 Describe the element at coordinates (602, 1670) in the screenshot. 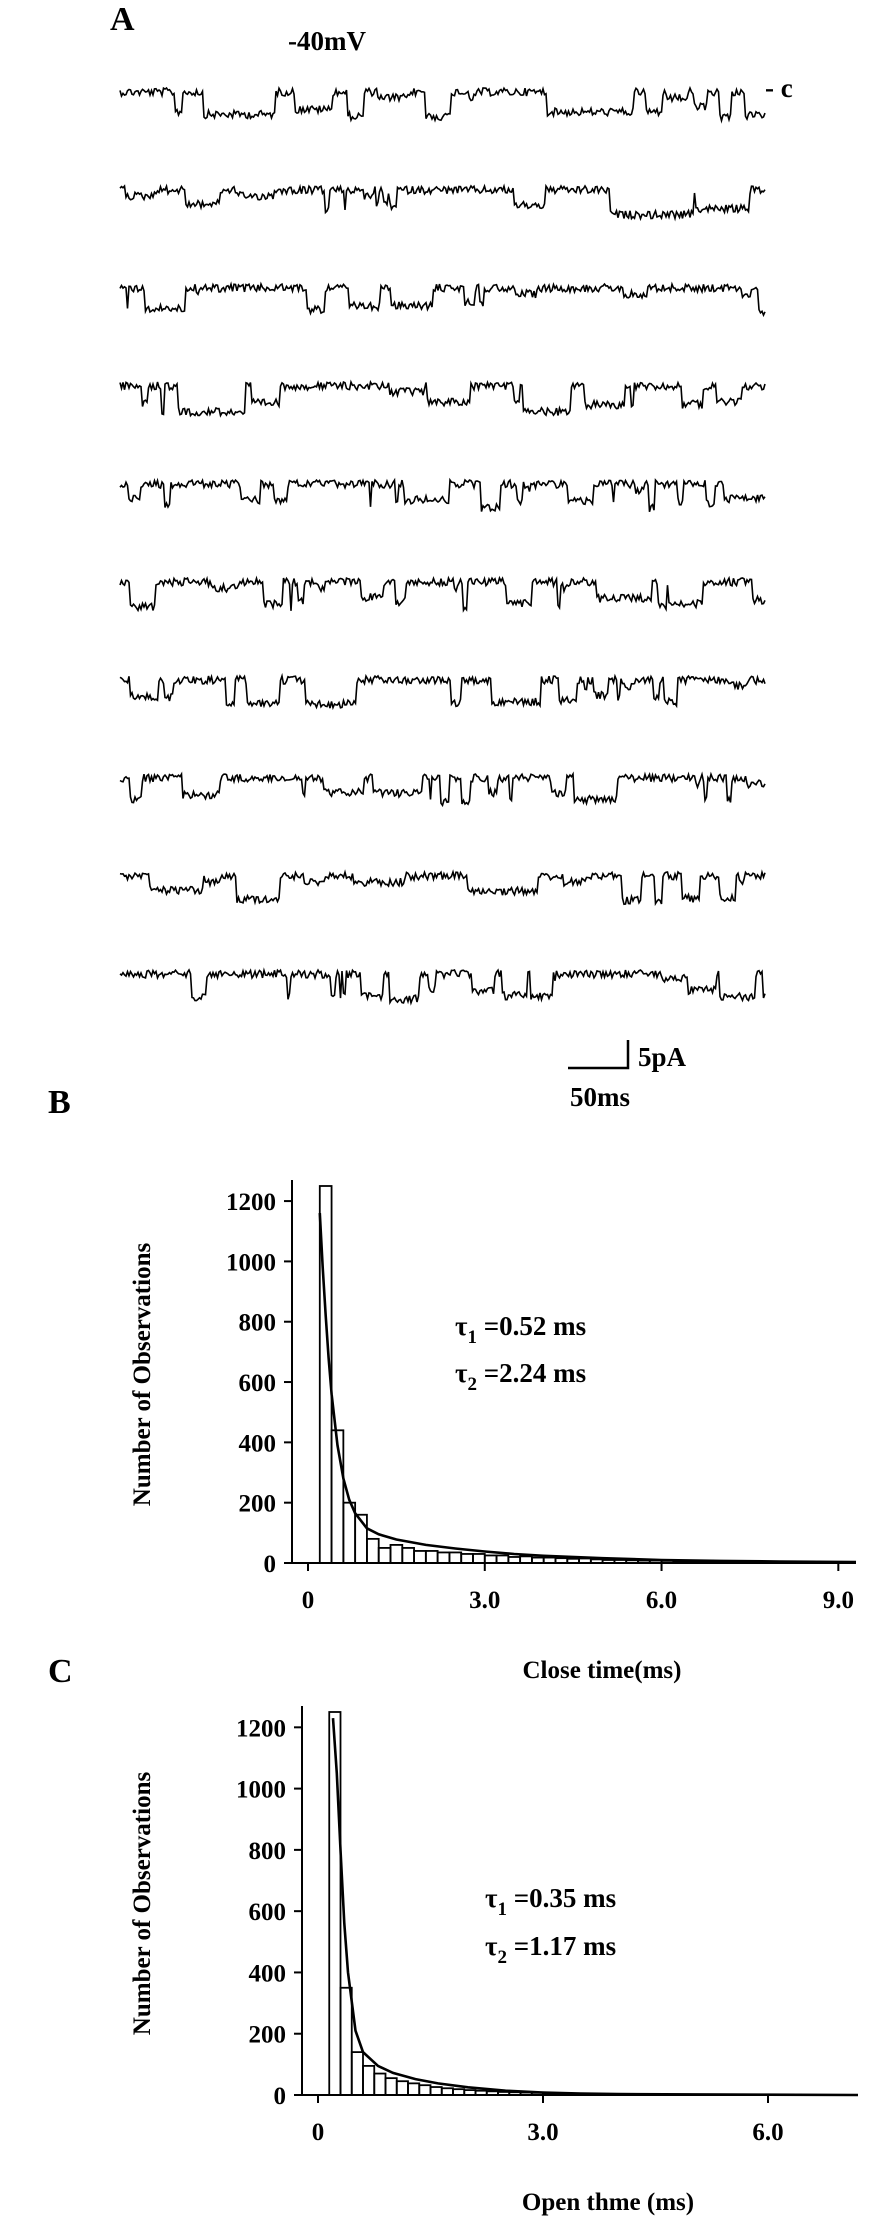

I see `x-axis-title: Close time(ms)` at that location.